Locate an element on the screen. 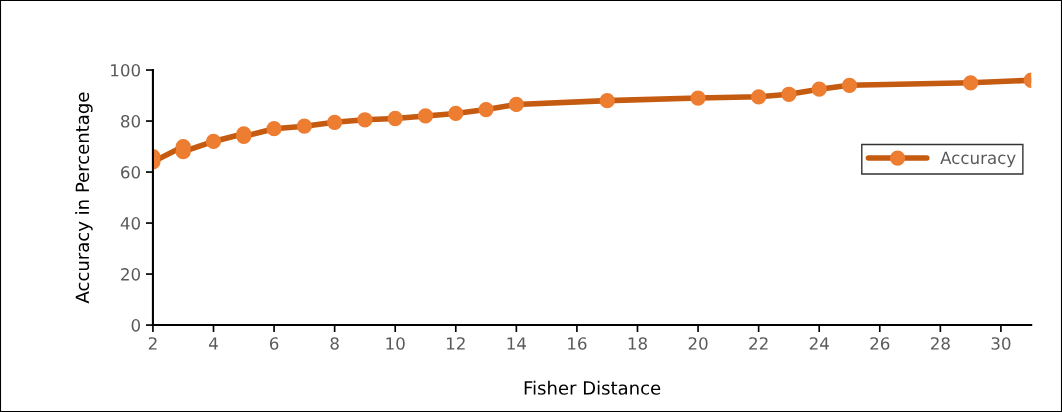  x-tick-label: 30 is located at coordinates (1001, 343).